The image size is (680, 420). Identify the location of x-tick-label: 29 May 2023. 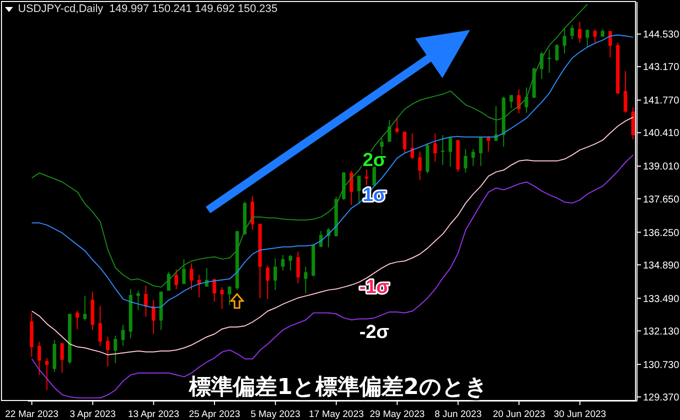
(397, 414).